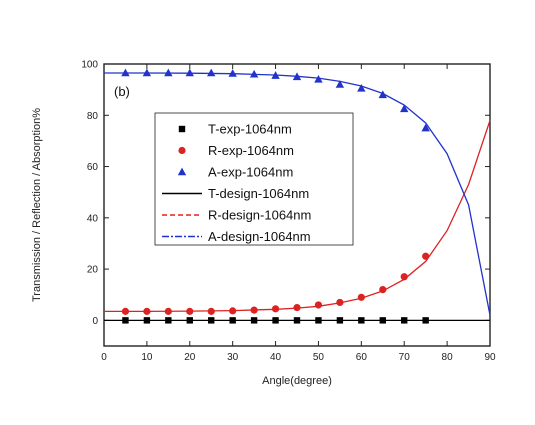  Describe the element at coordinates (490, 357) in the screenshot. I see `x-tick-label: 90` at that location.